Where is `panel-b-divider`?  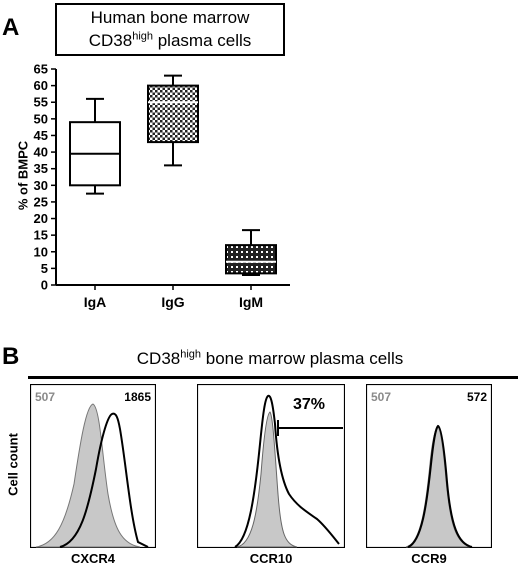
panel-b-divider is located at coordinates (273, 377).